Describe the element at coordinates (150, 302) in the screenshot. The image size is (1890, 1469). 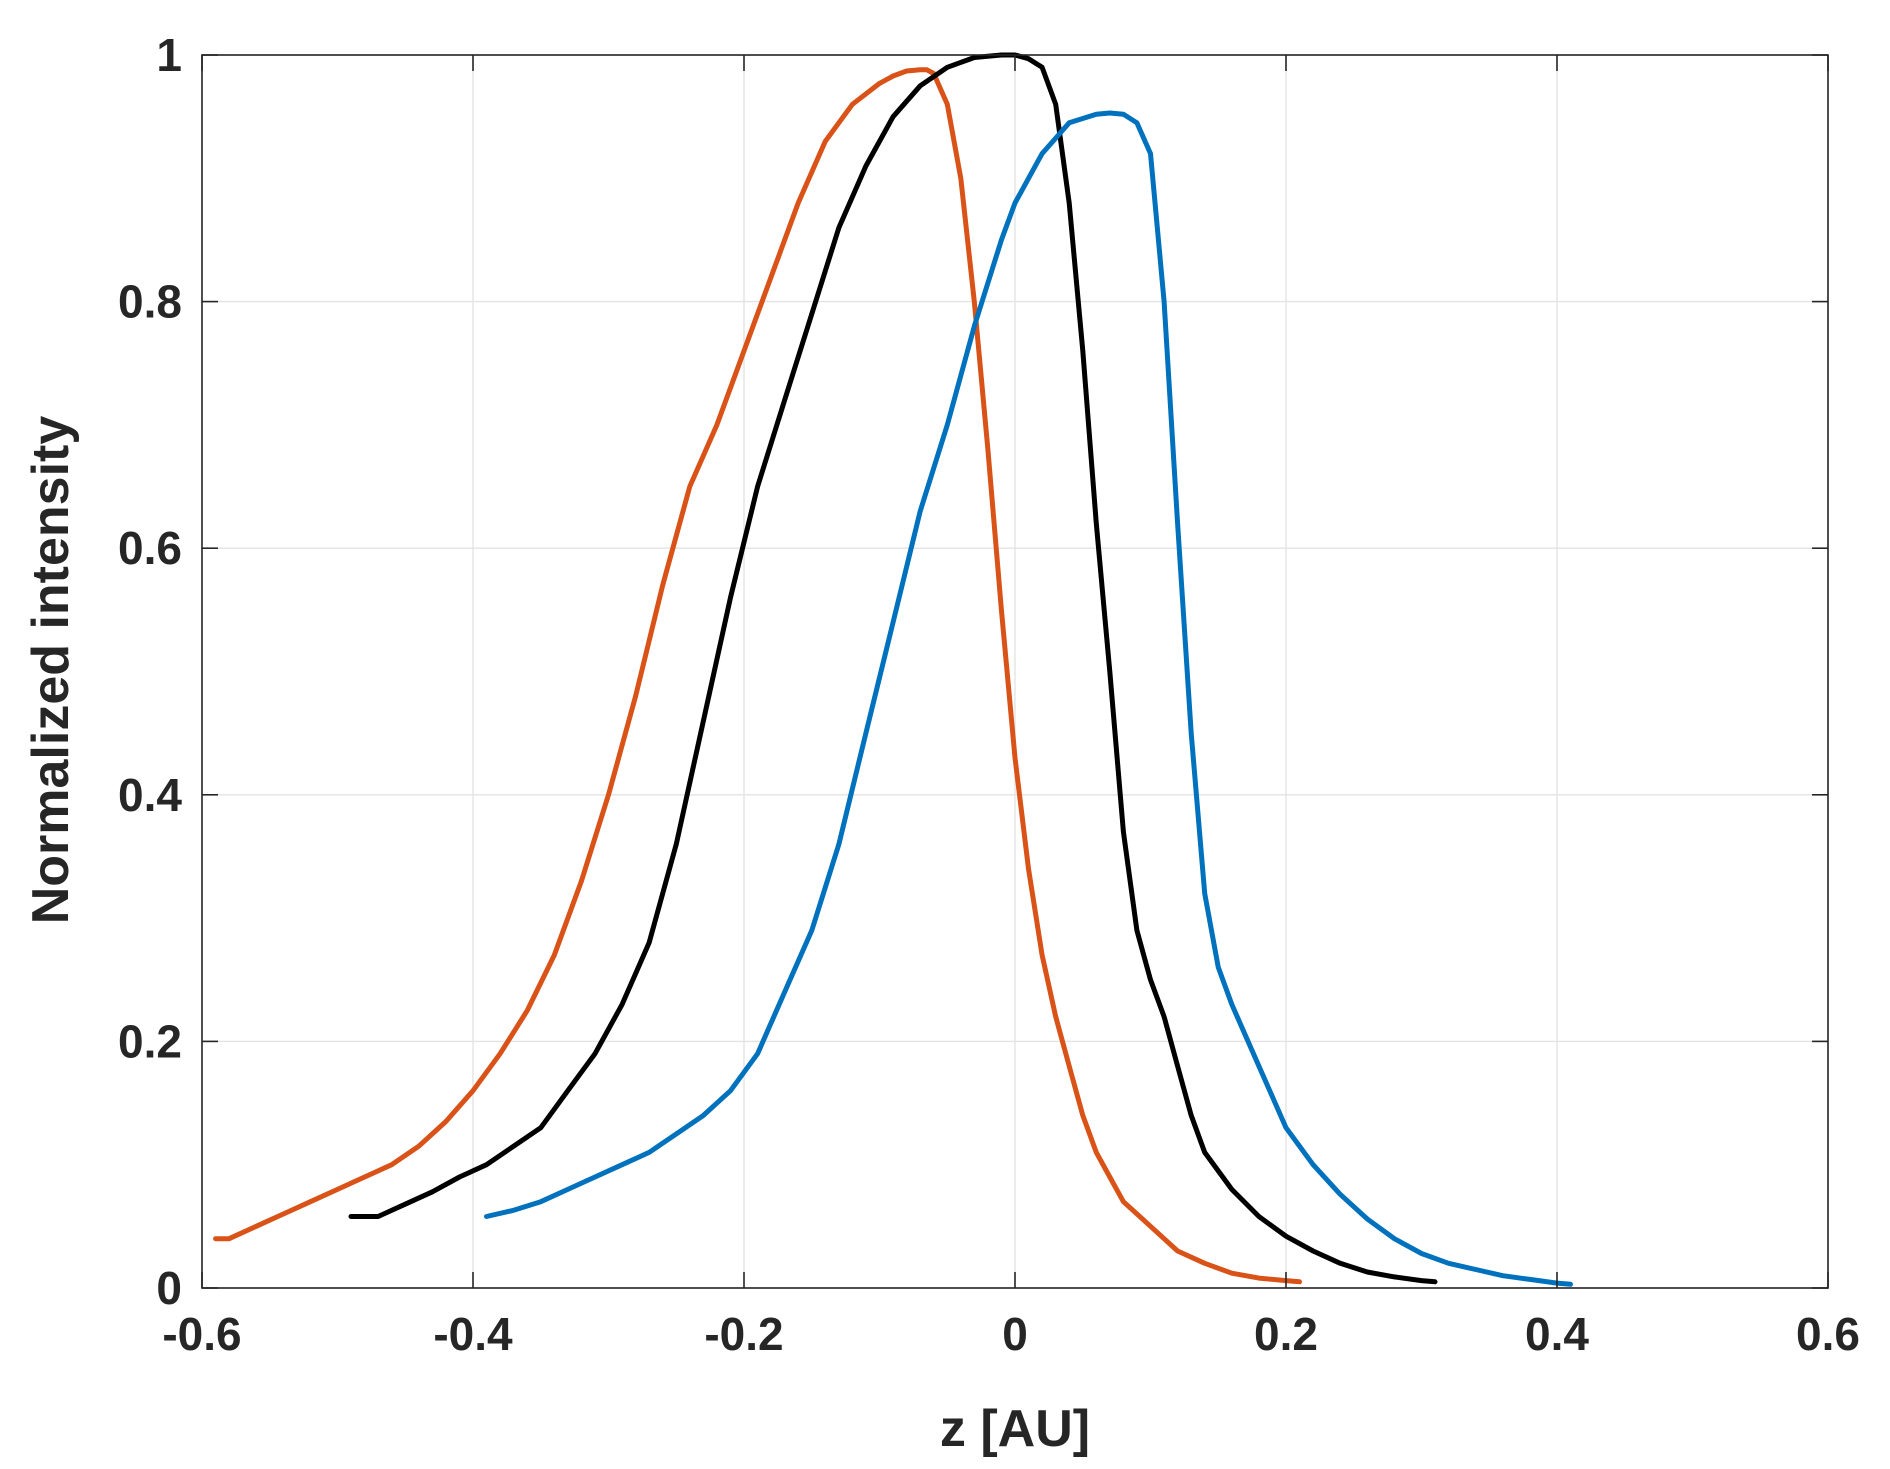
I see `y-tick-label: 0.8` at that location.